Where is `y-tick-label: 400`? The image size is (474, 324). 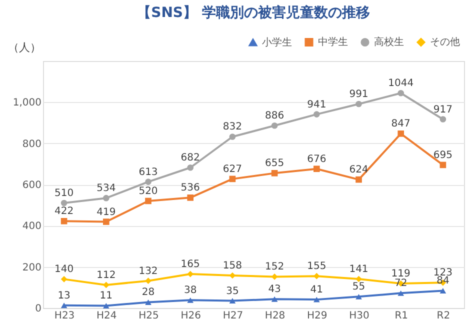
y-tick-label: 400 is located at coordinates (32, 226).